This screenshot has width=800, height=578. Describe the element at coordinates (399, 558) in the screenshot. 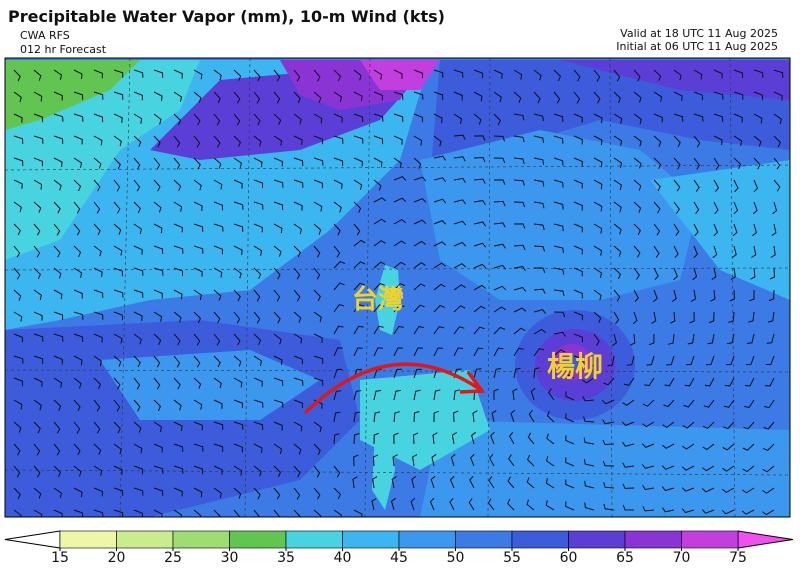

I see `colorbar-tick-label: 45` at that location.